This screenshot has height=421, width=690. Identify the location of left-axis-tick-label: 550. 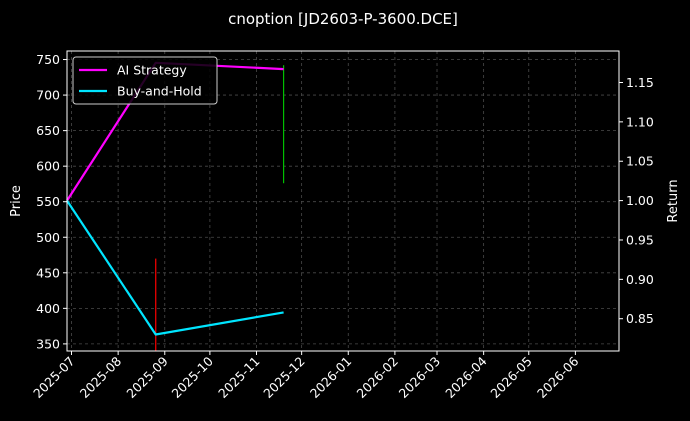
(48, 201).